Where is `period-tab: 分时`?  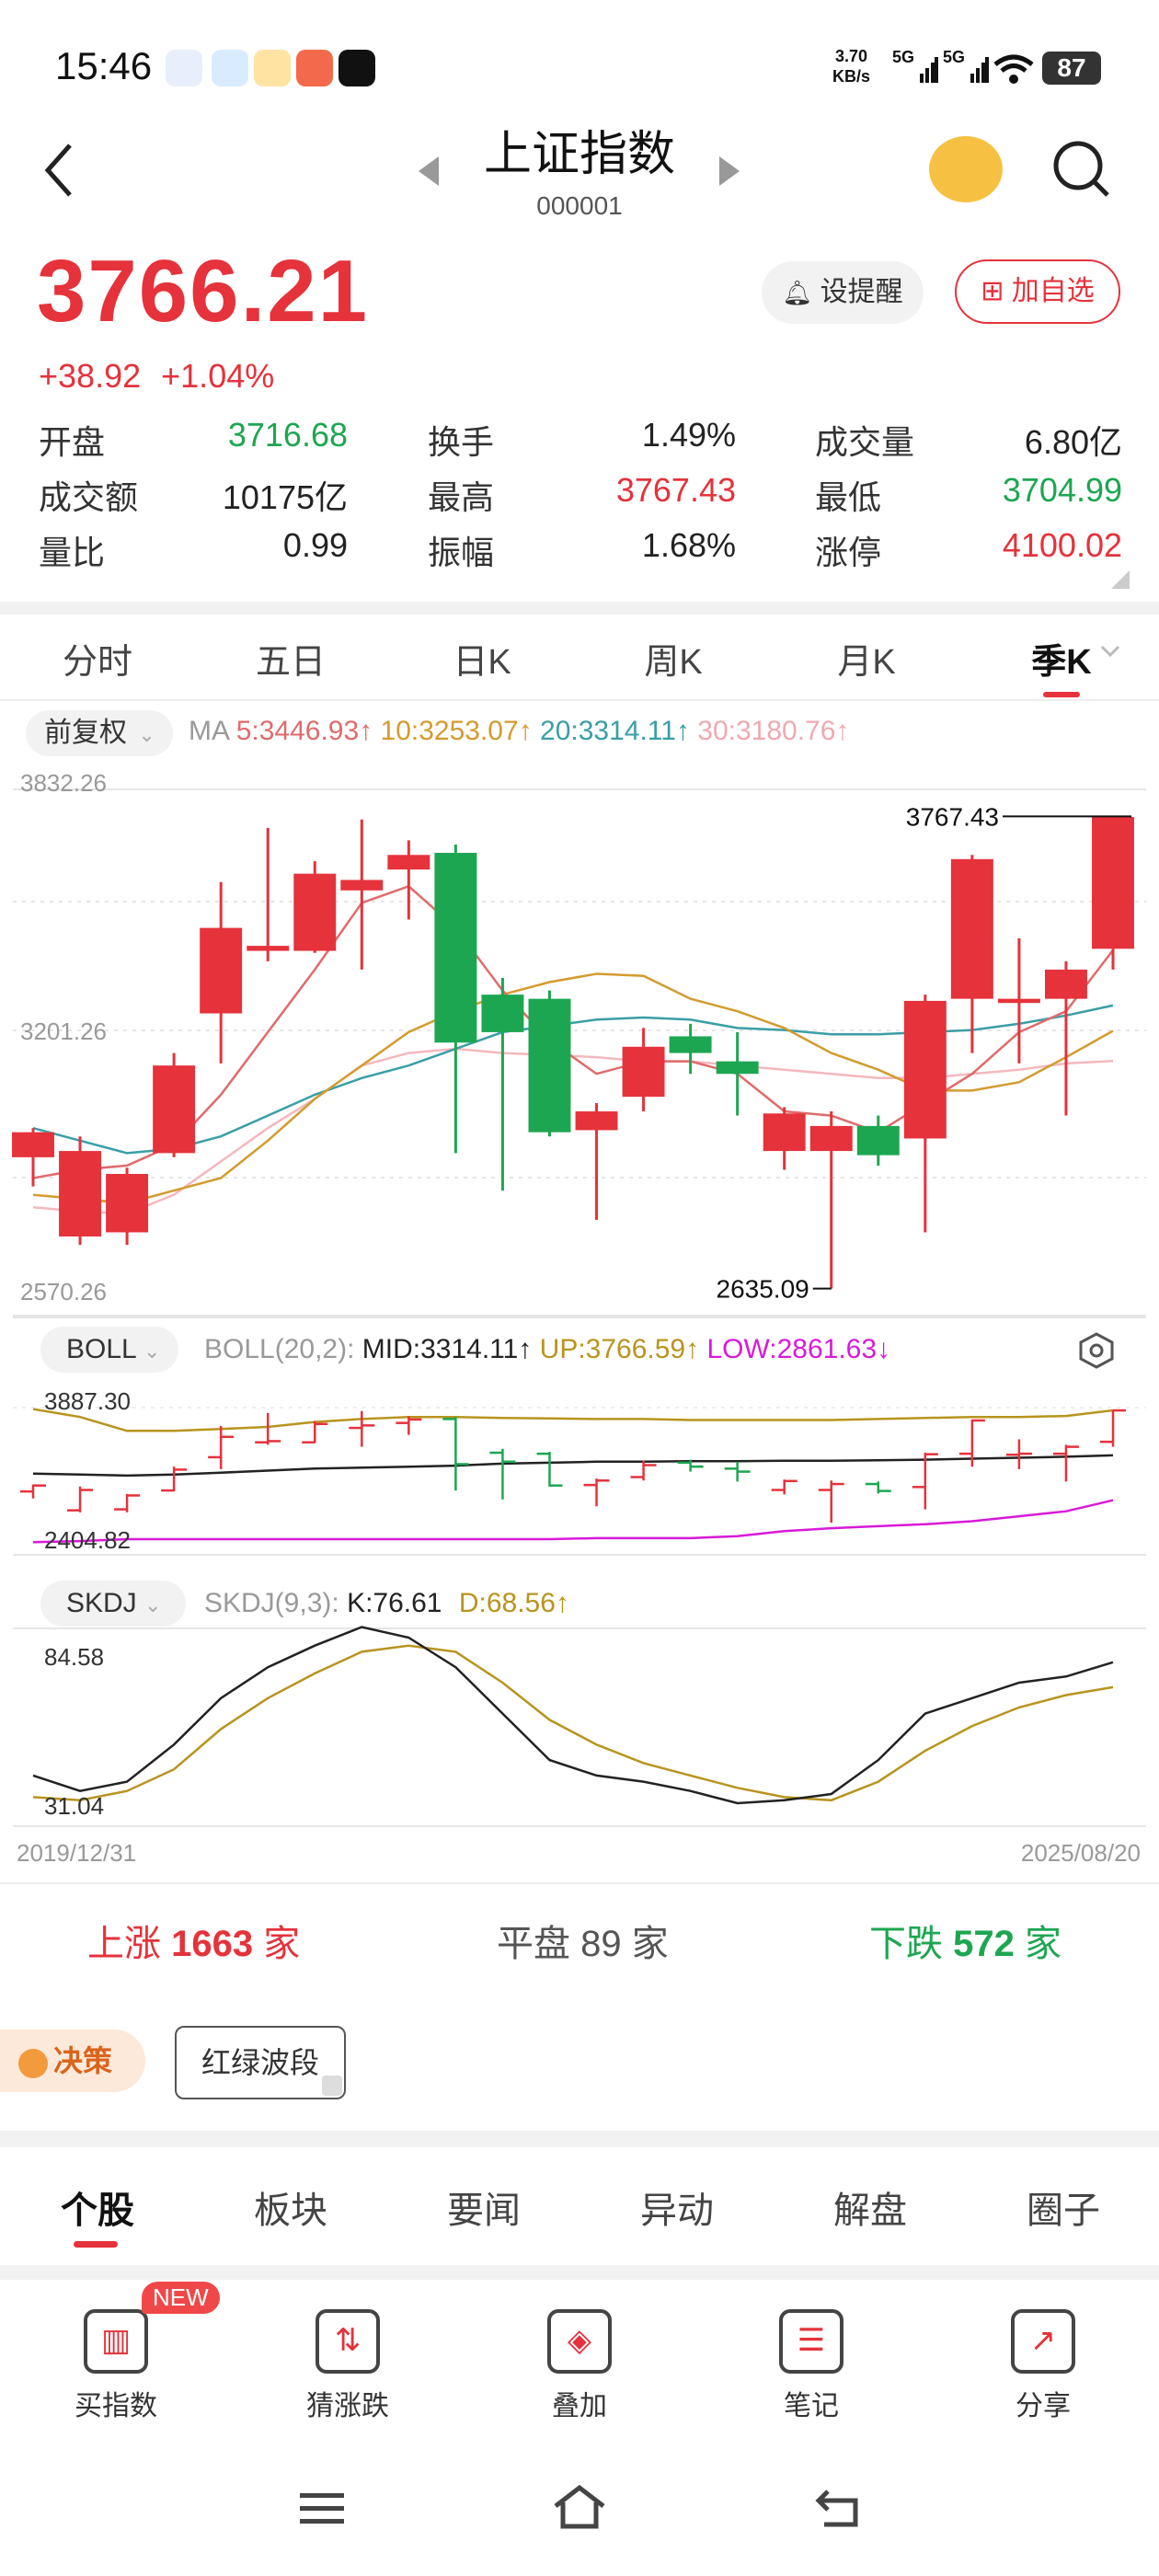 period-tab: 分时 is located at coordinates (97, 662).